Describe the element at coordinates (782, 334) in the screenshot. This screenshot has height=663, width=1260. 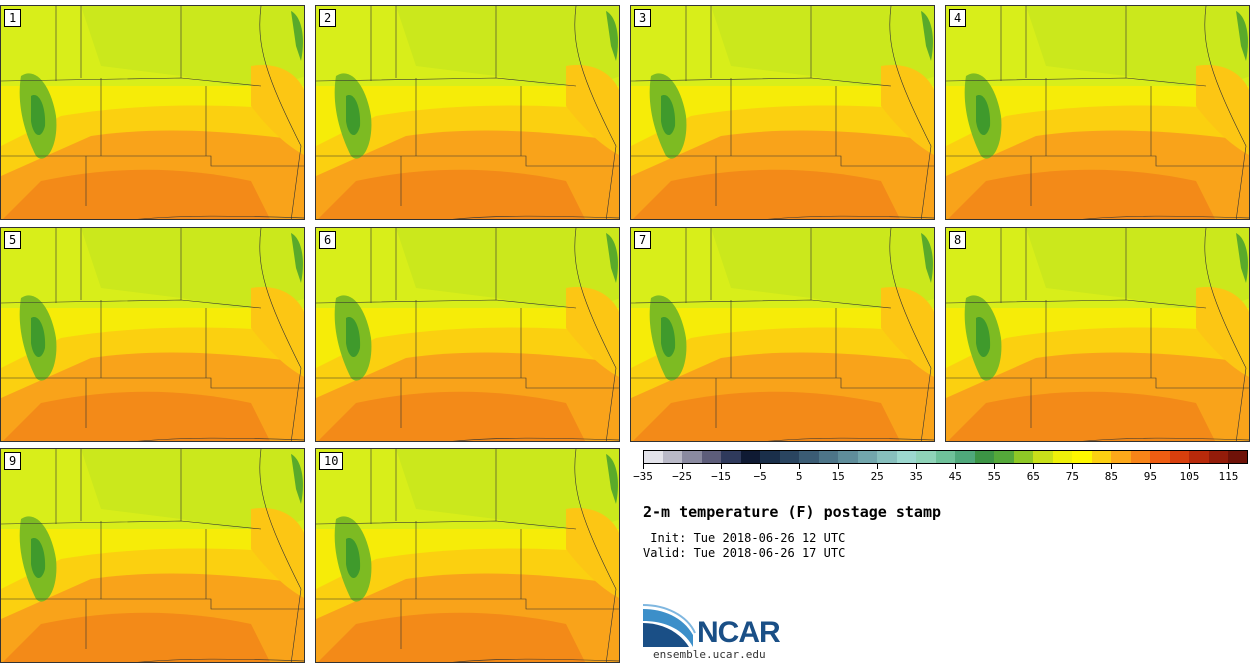
I see `ensemble-member-panel: 7` at that location.